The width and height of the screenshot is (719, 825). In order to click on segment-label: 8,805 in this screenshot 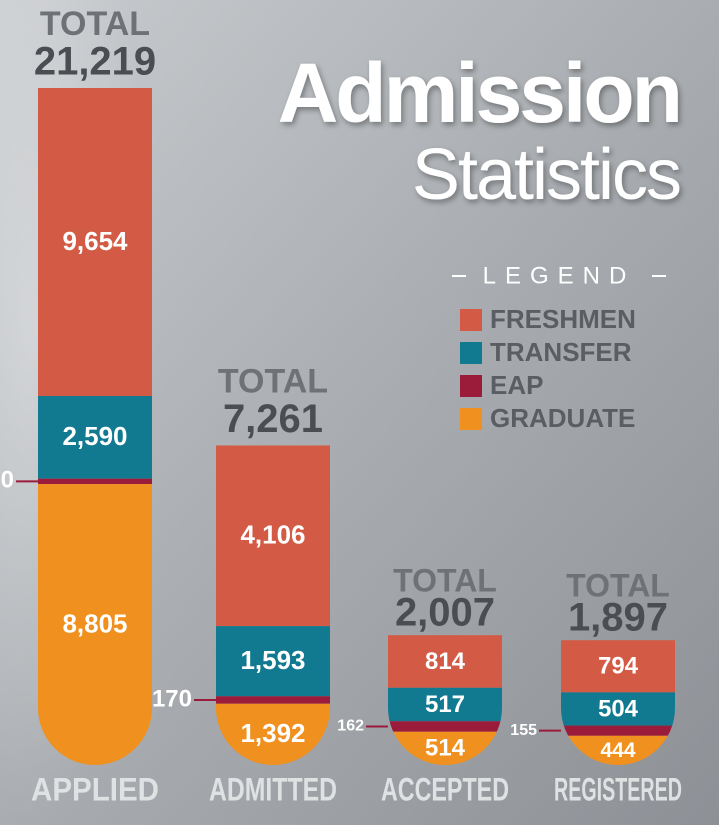, I will do `click(94, 623)`.